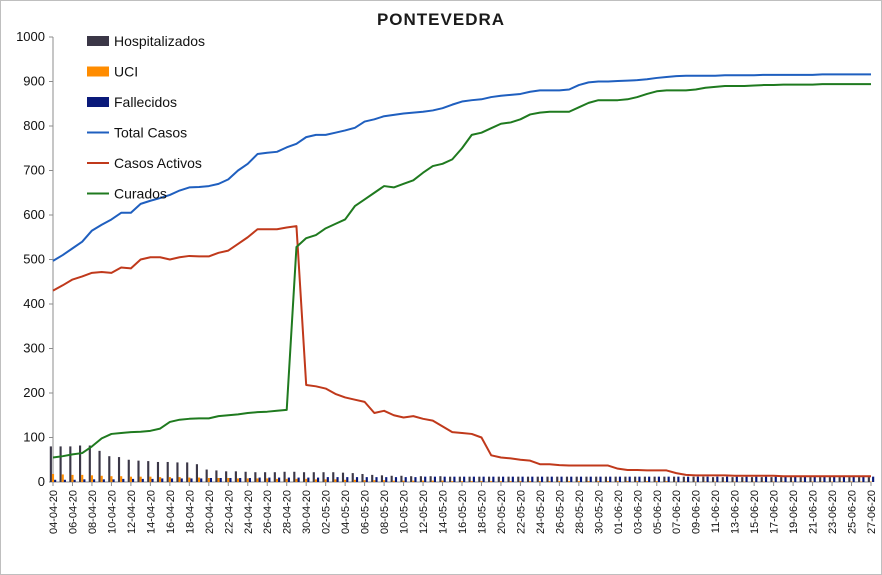 Image resolution: width=882 pixels, height=575 pixels. Describe the element at coordinates (229, 512) in the screenshot. I see `x-tick-label: 22-04-20` at that location.